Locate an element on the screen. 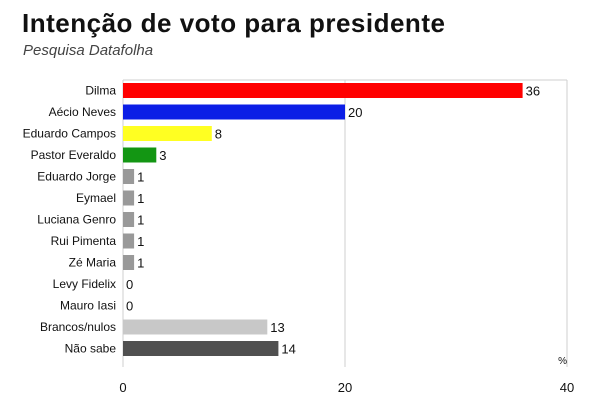 This screenshot has height=410, width=600. value-label-2: 8 is located at coordinates (218, 134).